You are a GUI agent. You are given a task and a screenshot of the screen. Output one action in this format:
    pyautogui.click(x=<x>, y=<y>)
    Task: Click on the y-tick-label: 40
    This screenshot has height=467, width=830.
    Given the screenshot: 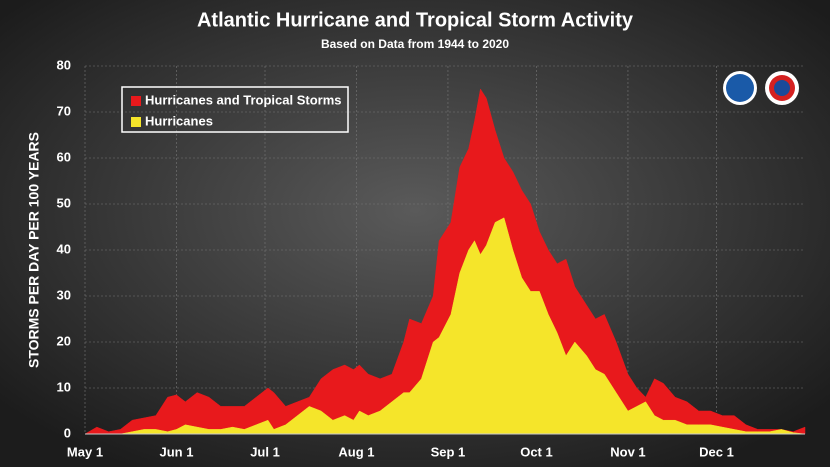 What is the action you would take?
    pyautogui.click(x=64, y=248)
    